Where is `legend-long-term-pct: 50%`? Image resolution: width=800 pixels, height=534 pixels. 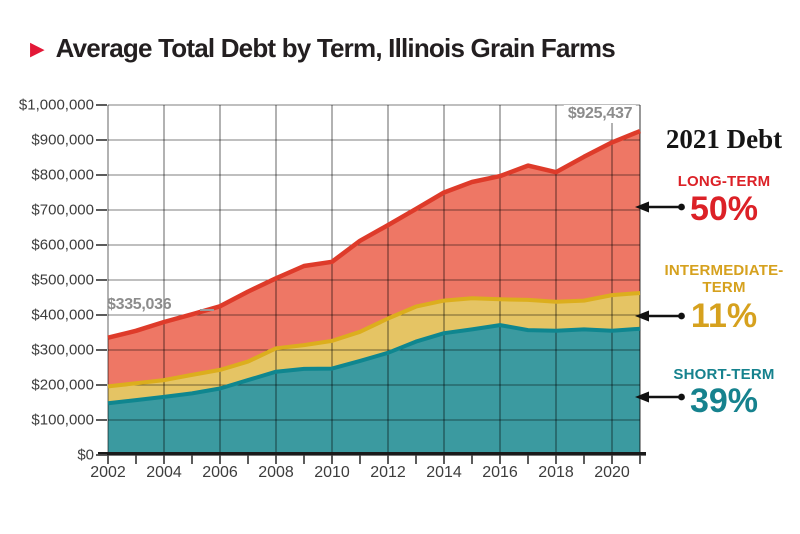 legend-long-term-pct: 50% is located at coordinates (724, 209).